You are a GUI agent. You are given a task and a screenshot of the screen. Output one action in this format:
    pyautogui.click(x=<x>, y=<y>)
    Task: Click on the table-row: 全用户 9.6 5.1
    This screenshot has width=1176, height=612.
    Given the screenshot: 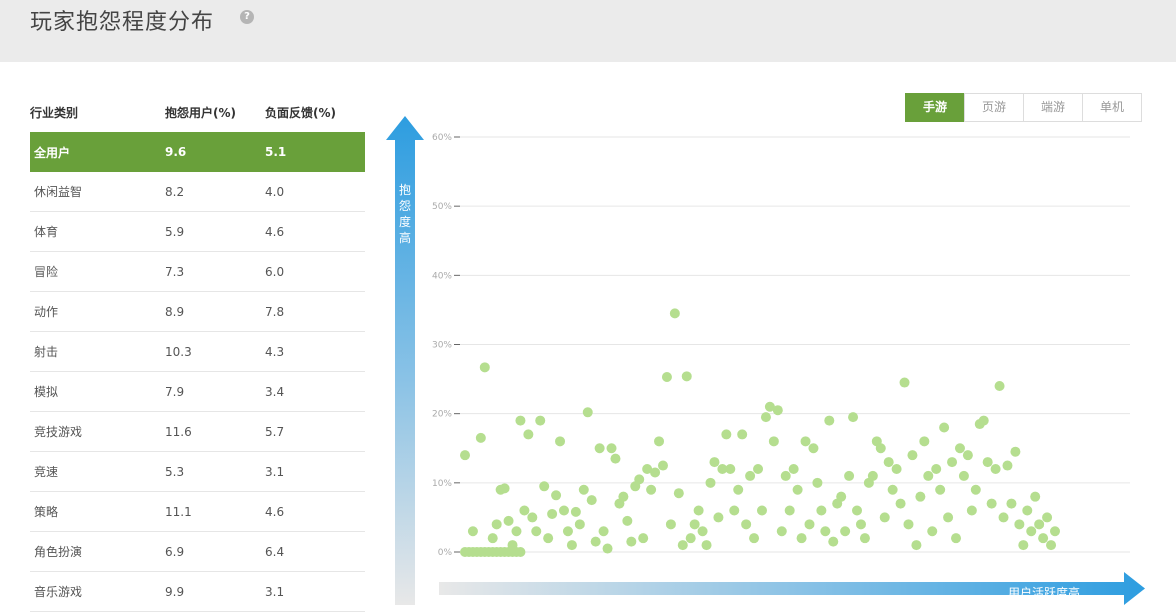 What is the action you would take?
    pyautogui.click(x=197, y=152)
    